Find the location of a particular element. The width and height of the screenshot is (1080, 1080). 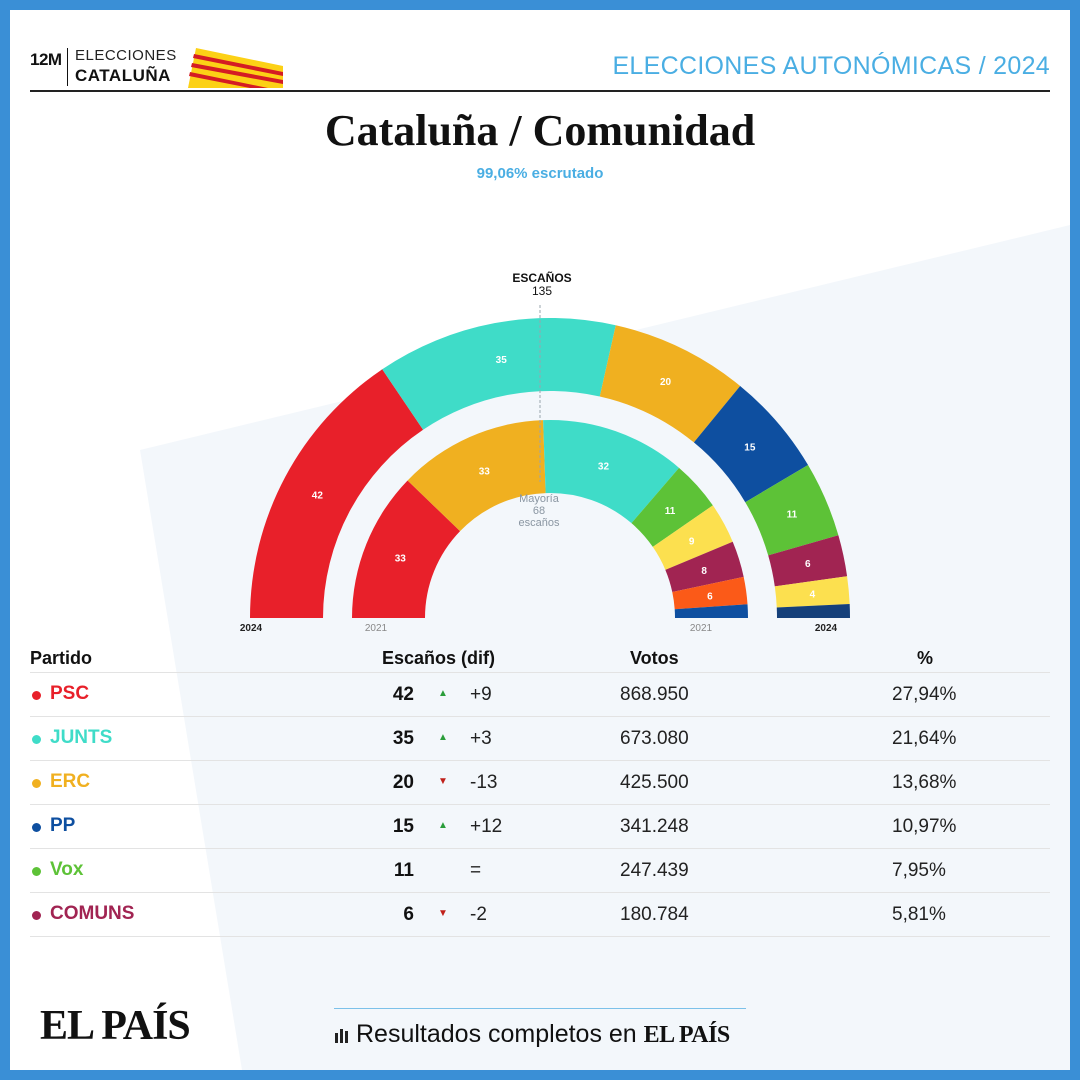

seat-arc-2024-erc is located at coordinates (670, 384).